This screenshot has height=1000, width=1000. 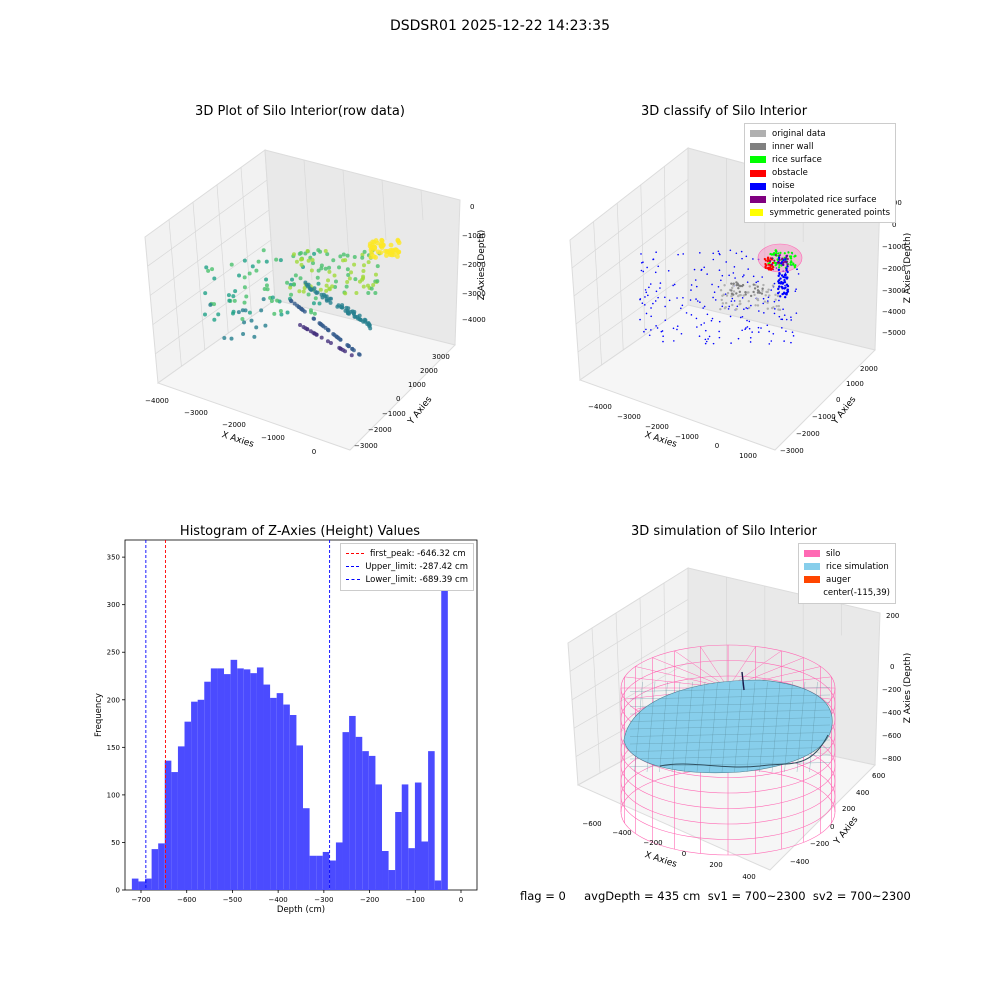 What do you see at coordinates (728, 726) in the screenshot?
I see `rice-surface-shape` at bounding box center [728, 726].